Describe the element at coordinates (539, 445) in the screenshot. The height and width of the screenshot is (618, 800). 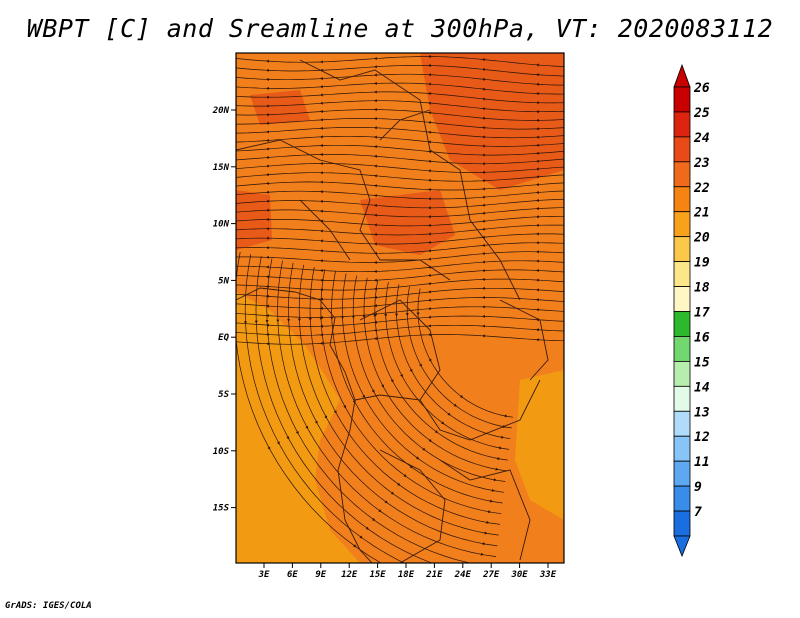
I see `cool-east-coast-patch` at that location.